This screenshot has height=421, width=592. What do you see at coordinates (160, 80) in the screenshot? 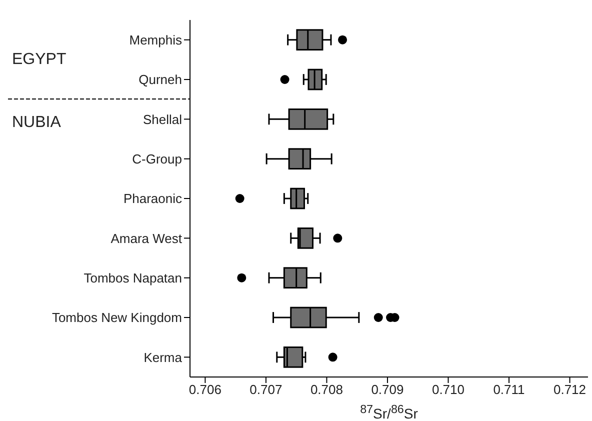
I see `y-tick-label: Qurneh` at bounding box center [160, 80].